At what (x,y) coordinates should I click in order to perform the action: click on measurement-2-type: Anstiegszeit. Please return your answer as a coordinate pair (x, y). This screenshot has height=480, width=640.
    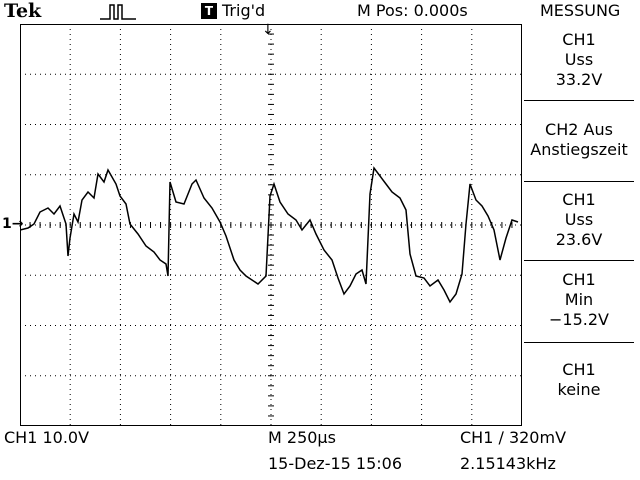
    Looking at the image, I should click on (579, 149).